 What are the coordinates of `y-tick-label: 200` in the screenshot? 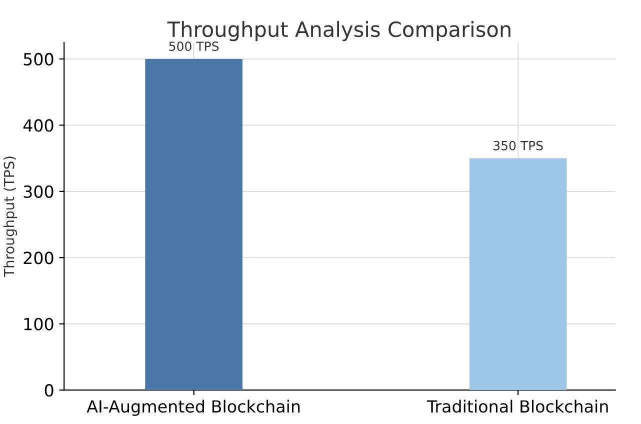 It's located at (39, 258).